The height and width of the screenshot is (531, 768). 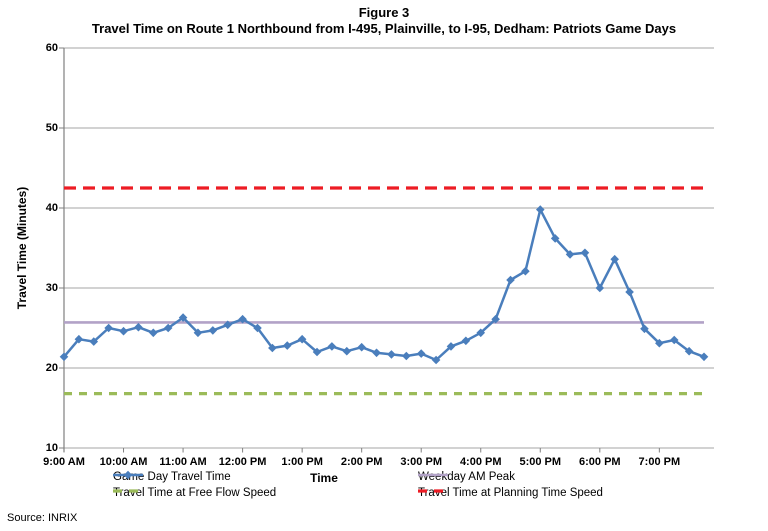 I want to click on data-point-marker-2-00-PM, so click(x=361, y=347).